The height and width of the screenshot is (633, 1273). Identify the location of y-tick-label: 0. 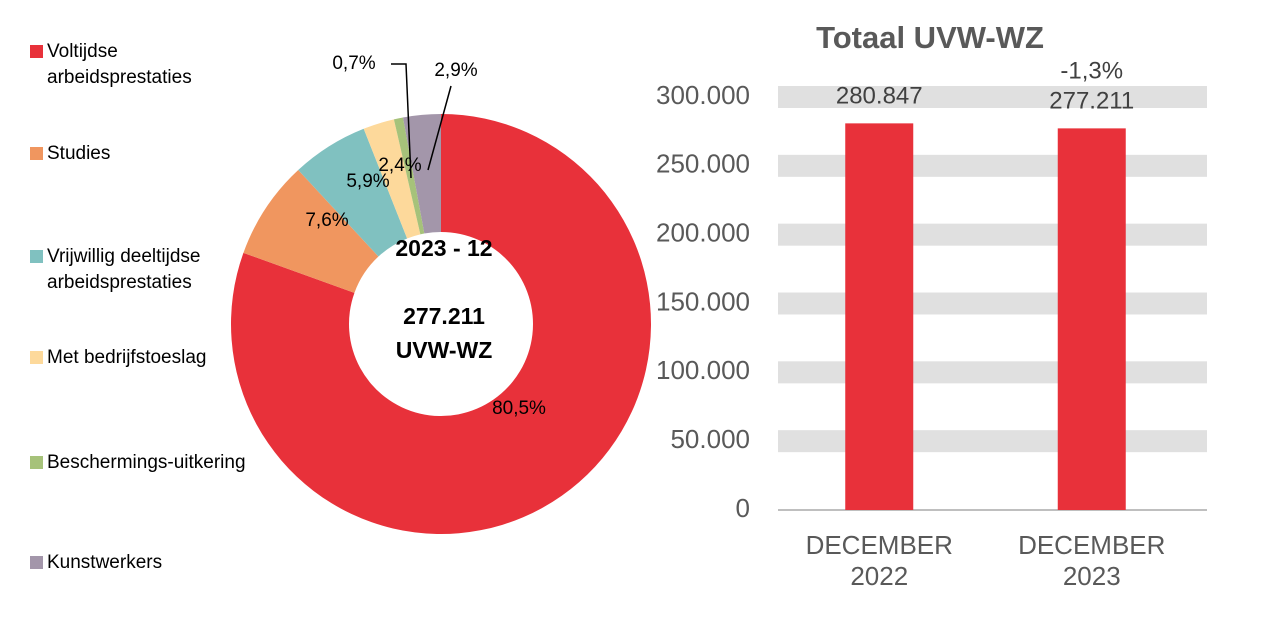
(743, 508).